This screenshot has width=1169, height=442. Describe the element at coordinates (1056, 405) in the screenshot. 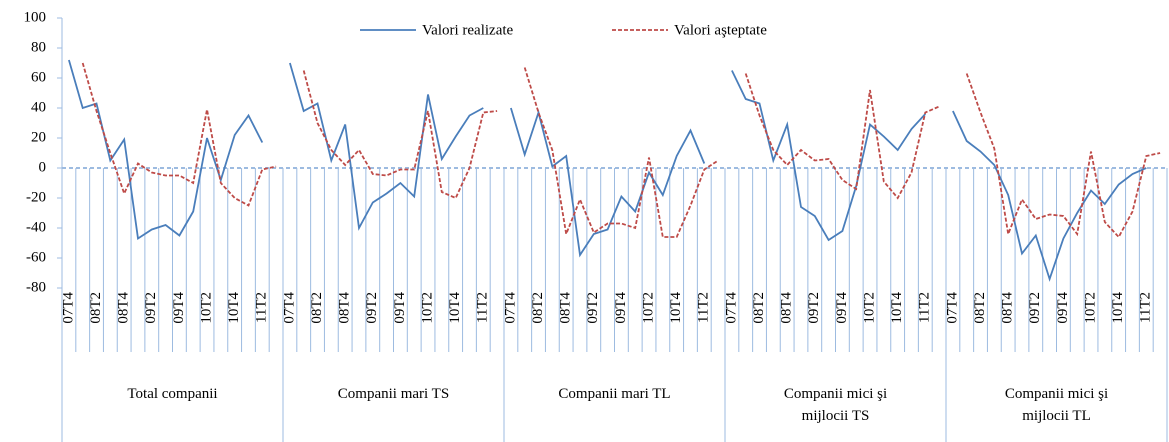

I see `group-label: Companii mici şi mijlocii TL` at that location.